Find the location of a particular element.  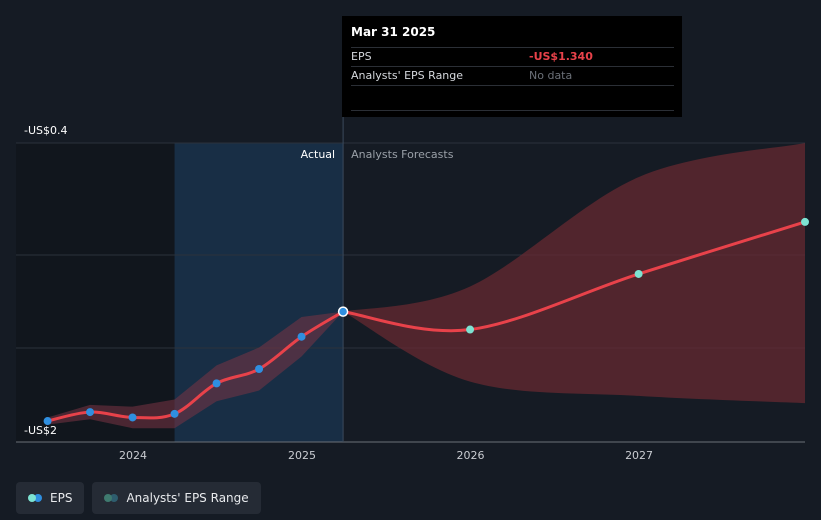

y-tick-label: -US$2 is located at coordinates (40, 430).